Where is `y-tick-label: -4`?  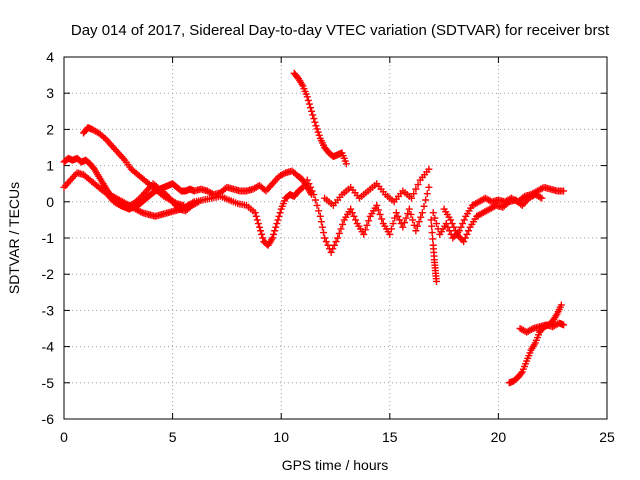
y-tick-label: -4 is located at coordinates (48, 347).